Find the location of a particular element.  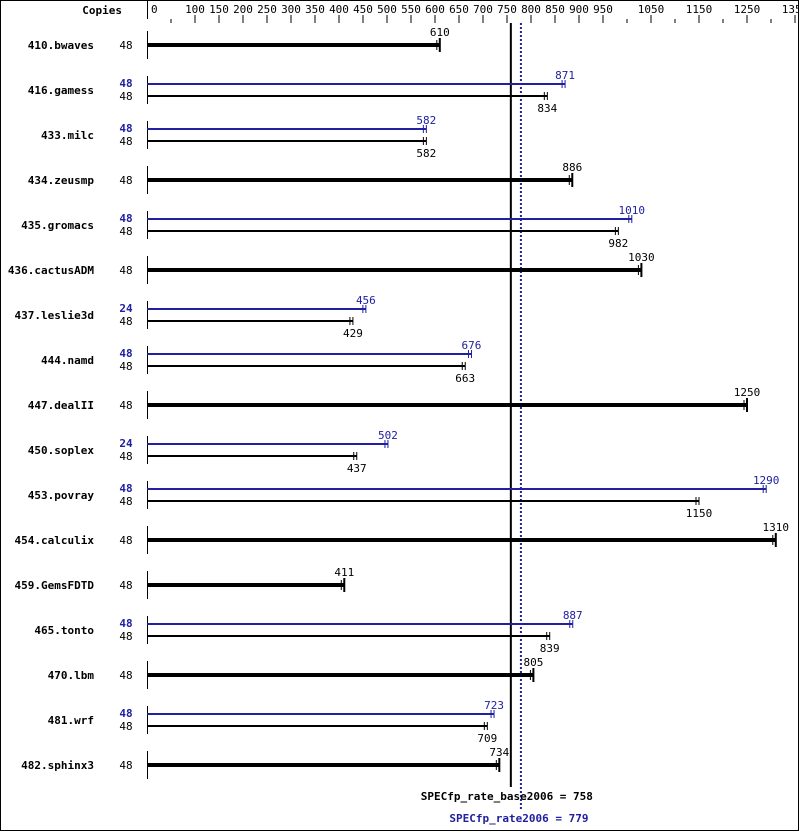

peak-value-label: 1010 is located at coordinates (632, 210).